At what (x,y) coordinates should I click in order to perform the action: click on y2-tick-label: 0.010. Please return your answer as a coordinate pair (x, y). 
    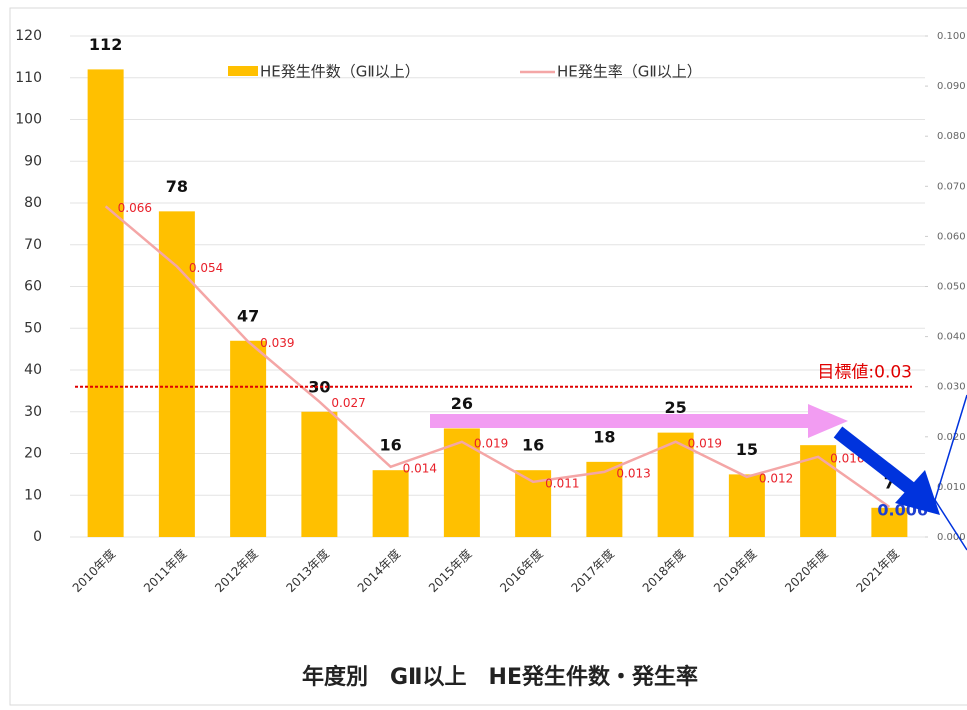
    Looking at the image, I should click on (951, 487).